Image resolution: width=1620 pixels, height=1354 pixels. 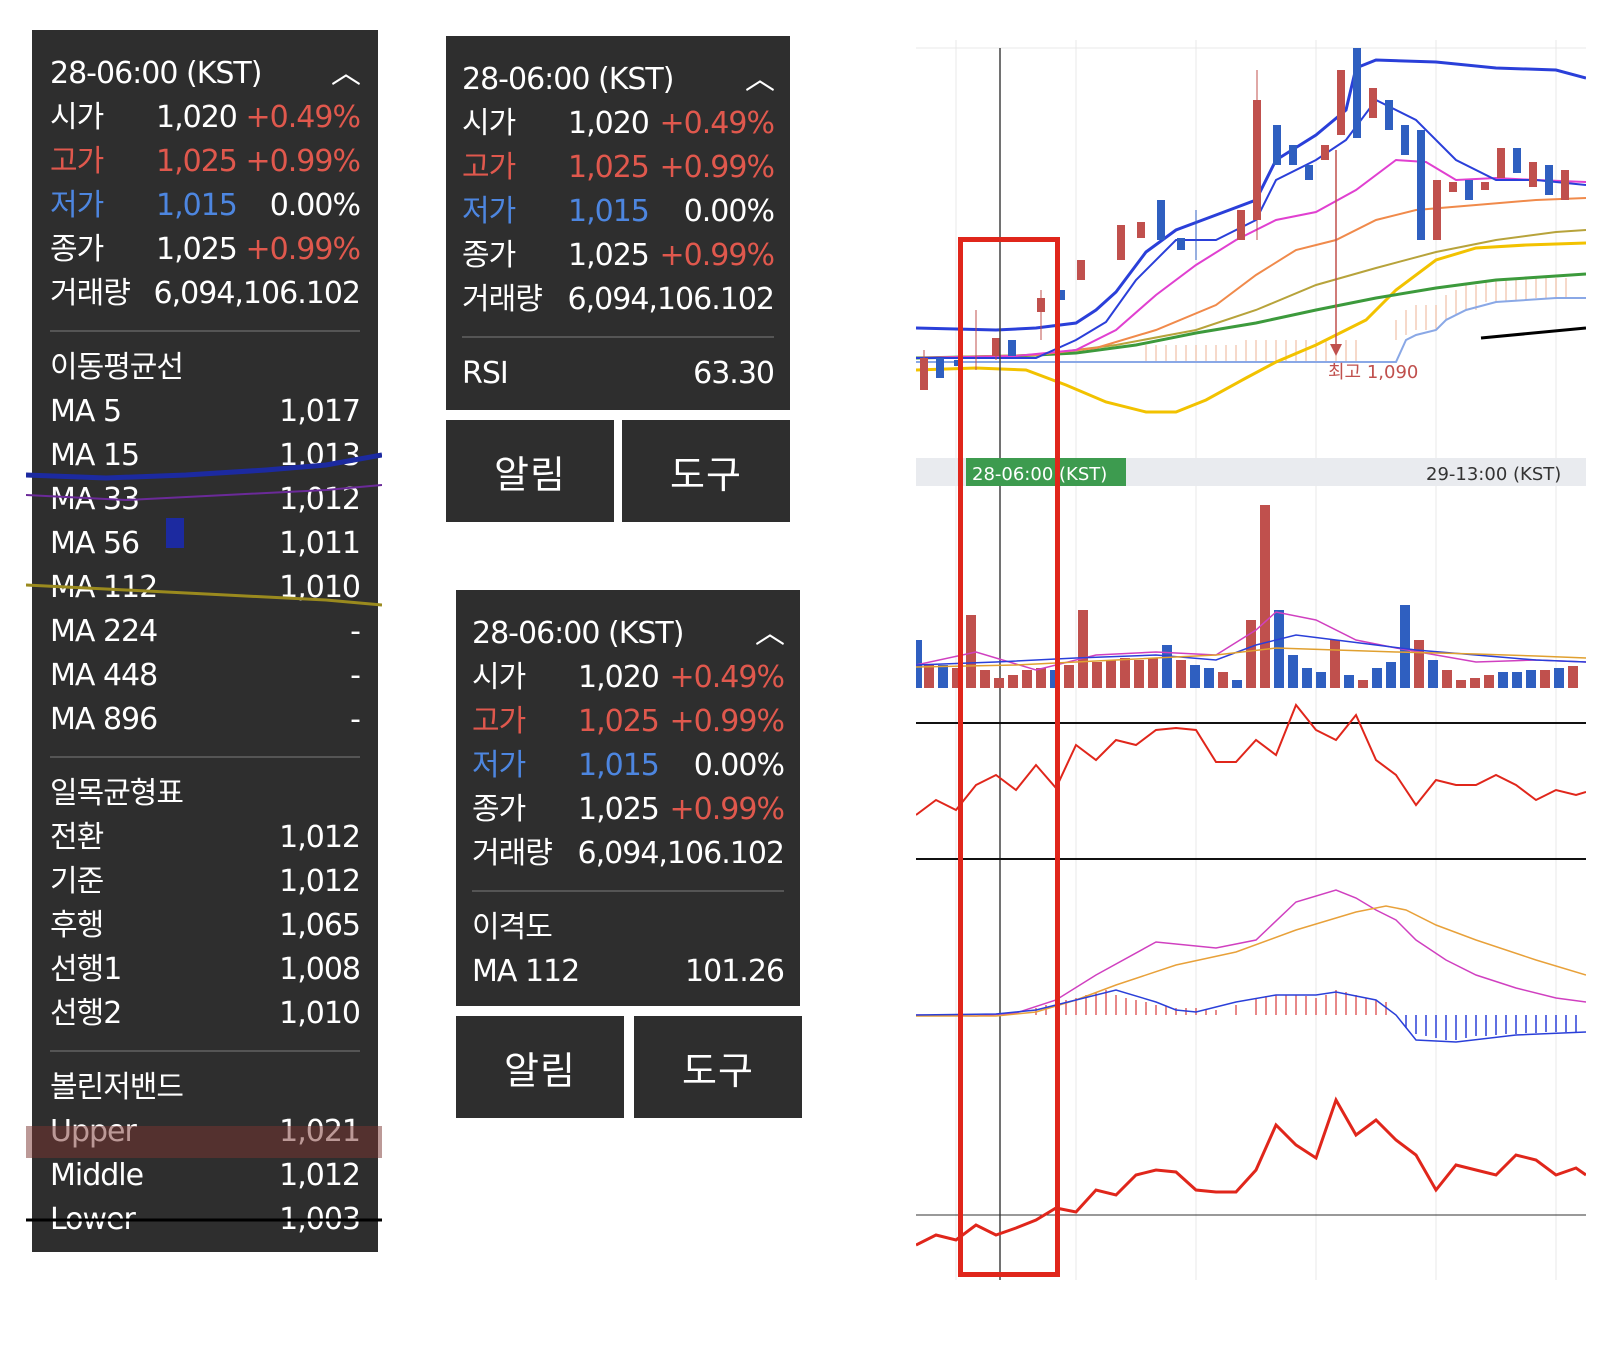 What do you see at coordinates (1251, 759) in the screenshot?
I see `rsi-line` at bounding box center [1251, 759].